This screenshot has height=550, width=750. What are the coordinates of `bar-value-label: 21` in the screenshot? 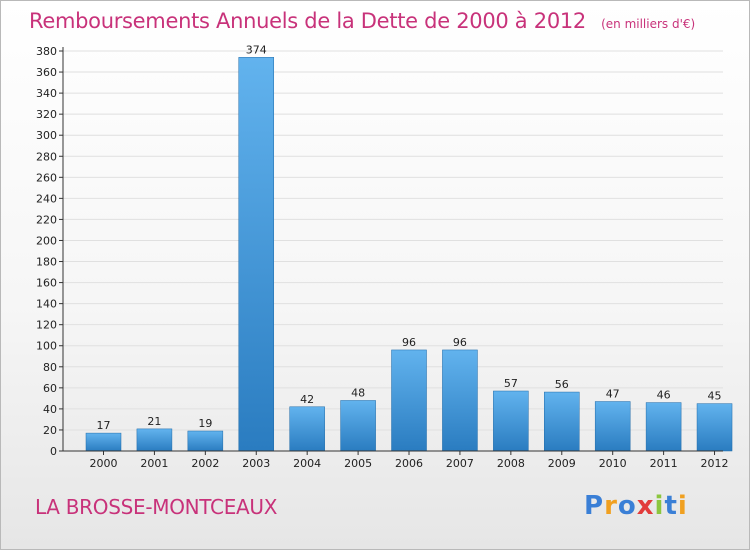 It's located at (154, 421).